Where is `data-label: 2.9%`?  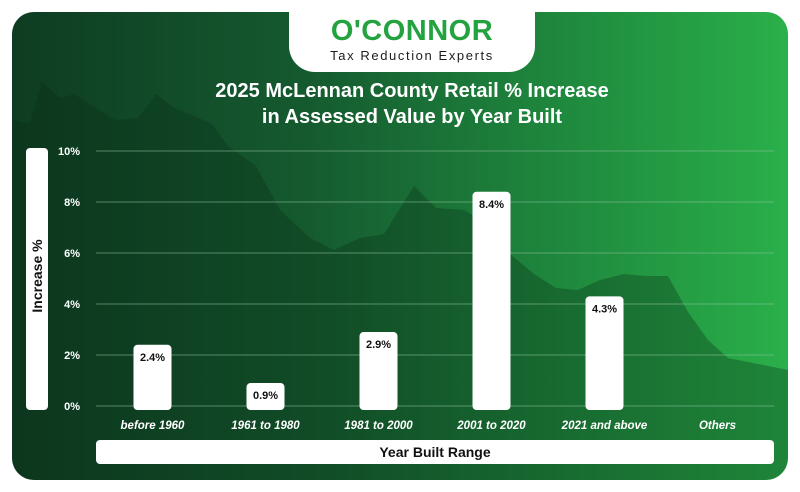 data-label: 2.9% is located at coordinates (378, 345).